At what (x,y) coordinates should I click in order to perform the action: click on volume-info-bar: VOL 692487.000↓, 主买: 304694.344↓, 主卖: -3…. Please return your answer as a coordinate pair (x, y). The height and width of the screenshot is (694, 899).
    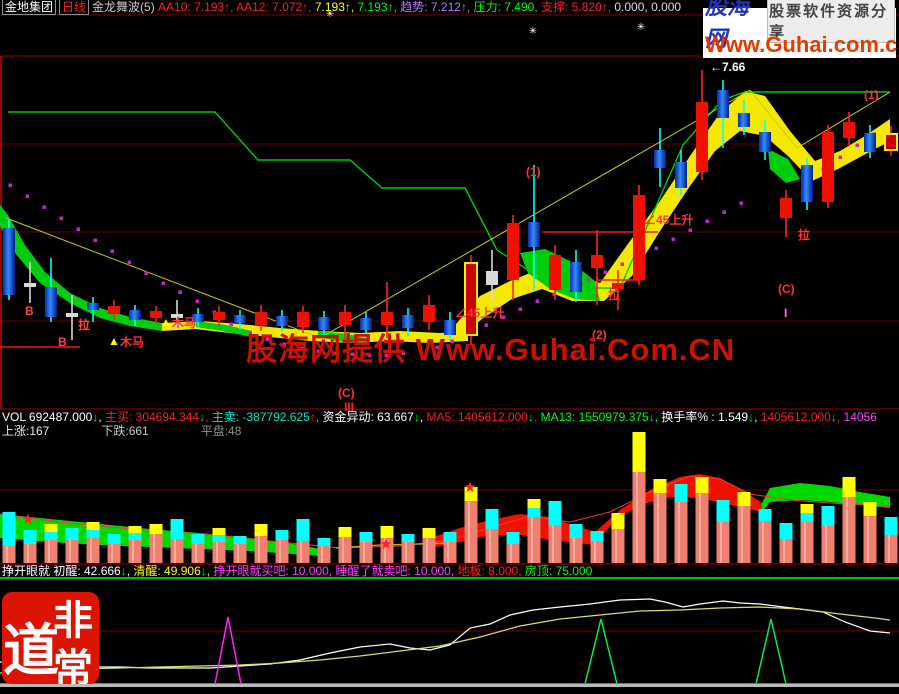
    Looking at the image, I should click on (439, 417).